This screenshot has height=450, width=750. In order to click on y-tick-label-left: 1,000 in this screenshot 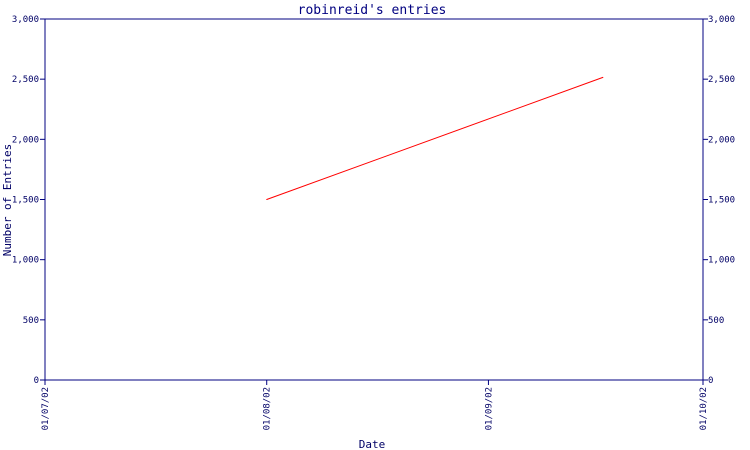, I will do `click(25, 261)`.